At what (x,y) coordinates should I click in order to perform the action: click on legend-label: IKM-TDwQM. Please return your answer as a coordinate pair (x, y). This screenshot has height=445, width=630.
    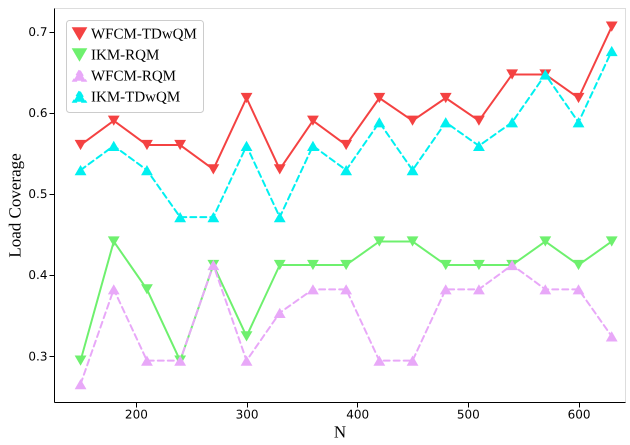
    Looking at the image, I should click on (135, 98).